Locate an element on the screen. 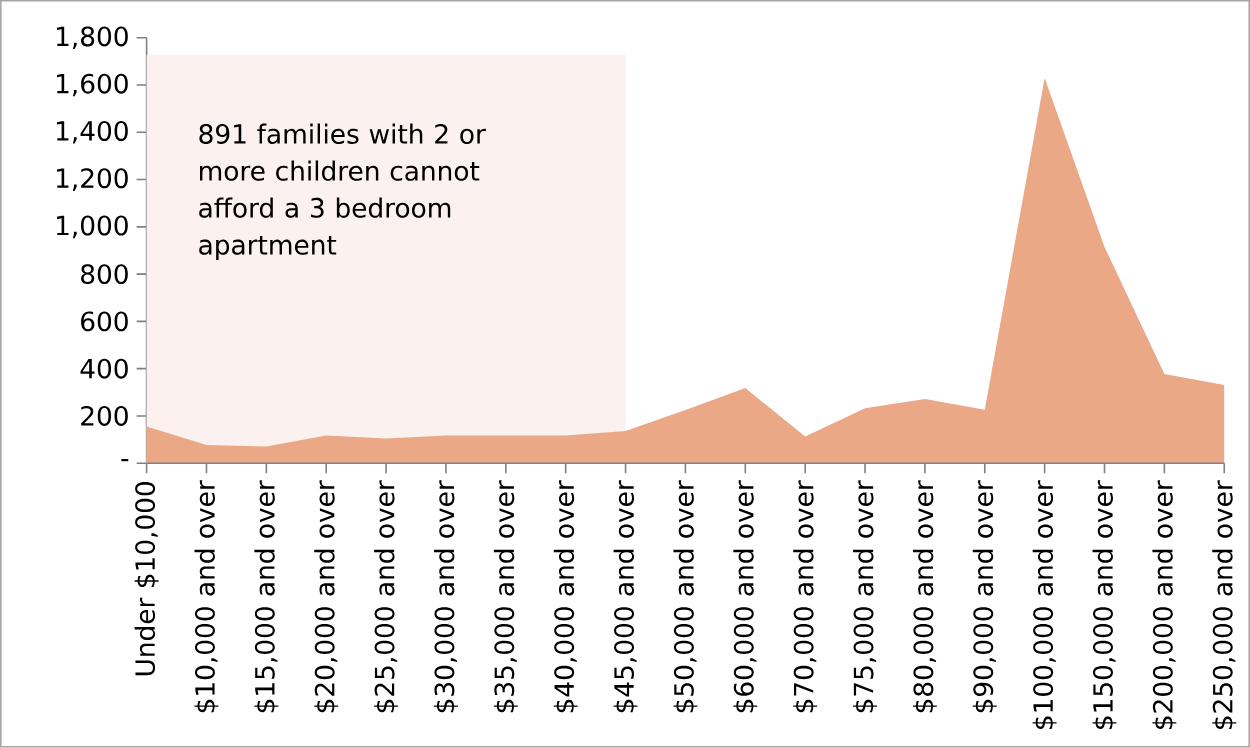 This screenshot has width=1250, height=748. x-tick-label: $30,000 and over is located at coordinates (445, 596).